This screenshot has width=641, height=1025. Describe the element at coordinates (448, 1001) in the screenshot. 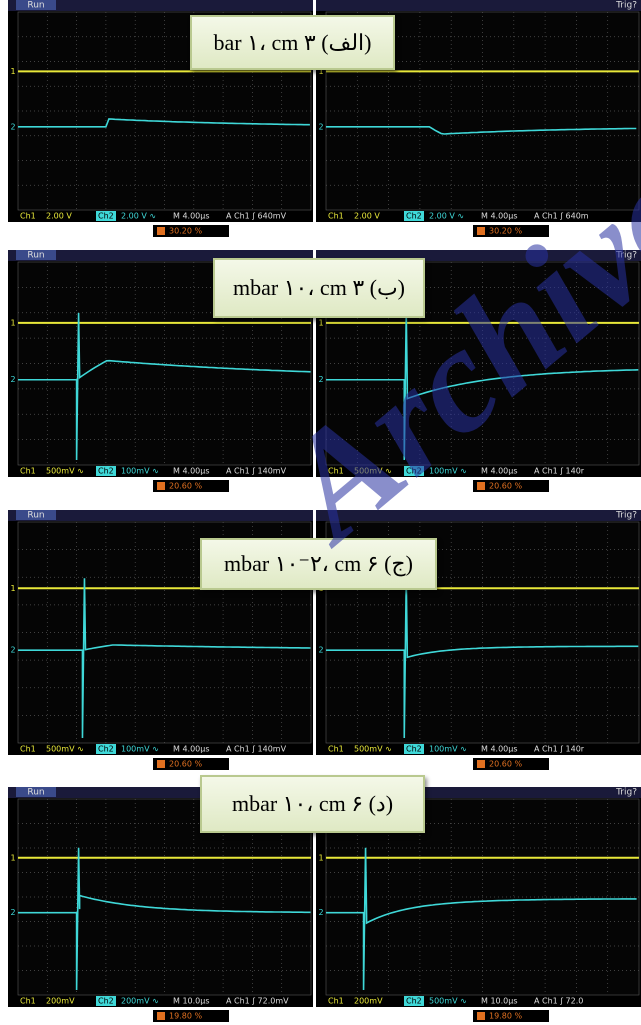

I see `ch2-scale: 500mV ∿` at that location.